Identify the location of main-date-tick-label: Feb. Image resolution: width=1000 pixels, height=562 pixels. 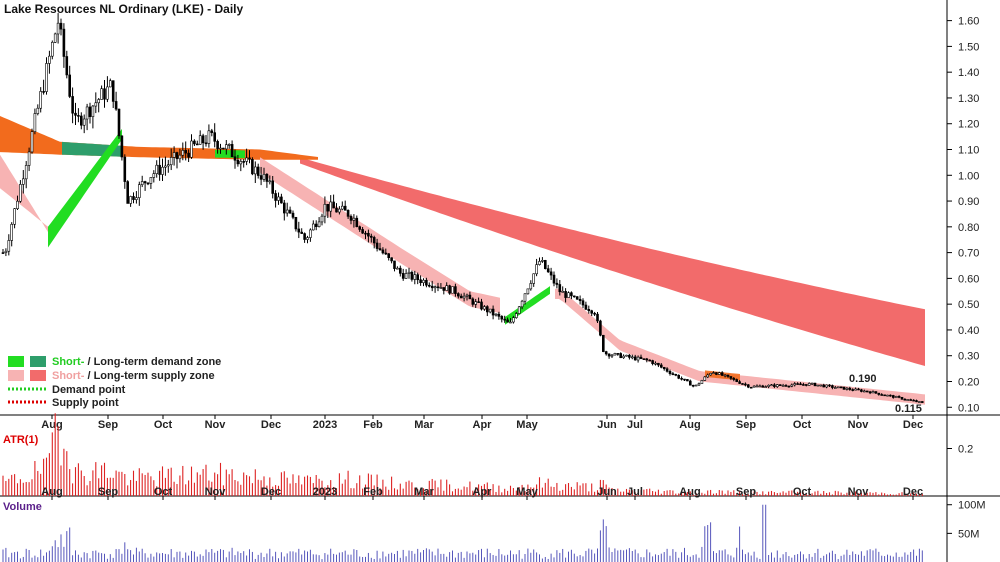
(373, 425).